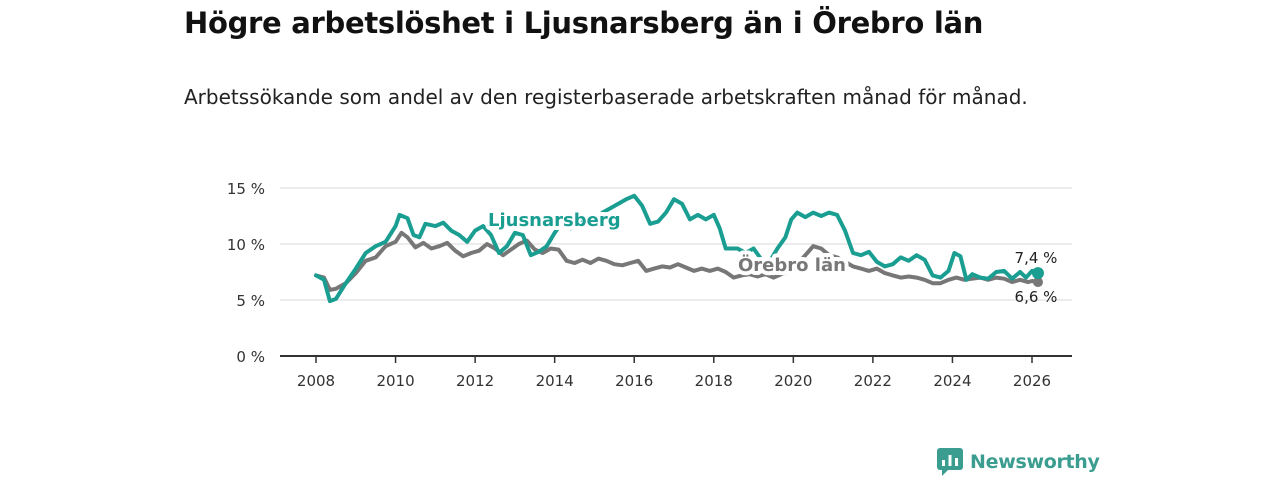 This screenshot has width=1280, height=480. What do you see at coordinates (1036, 297) in the screenshot?
I see `end-value-label-orebro-lan: 6,6 %` at bounding box center [1036, 297].